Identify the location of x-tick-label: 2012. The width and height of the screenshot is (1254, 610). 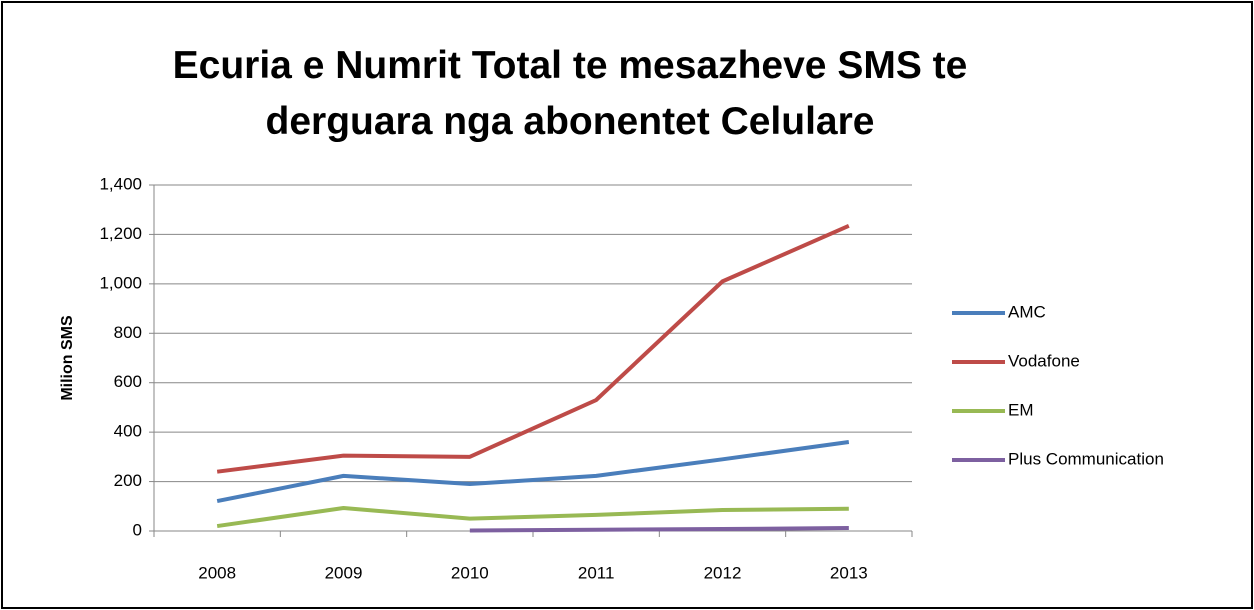
(723, 572).